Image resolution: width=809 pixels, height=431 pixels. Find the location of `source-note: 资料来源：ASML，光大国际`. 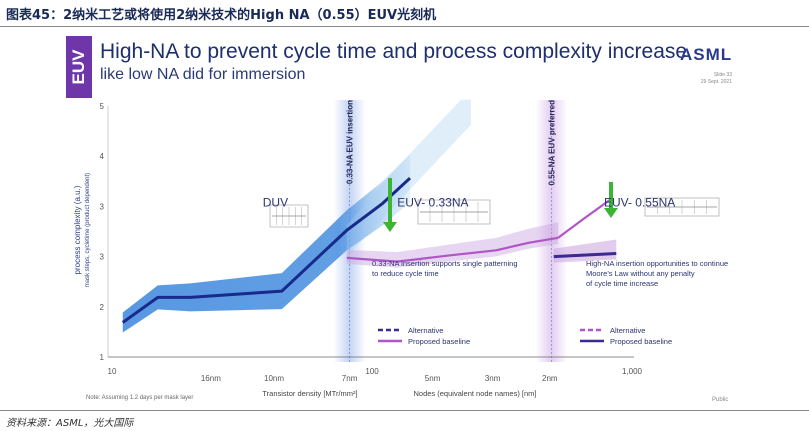

source-note: 资料来源：ASML，光大国际 is located at coordinates (70, 423).